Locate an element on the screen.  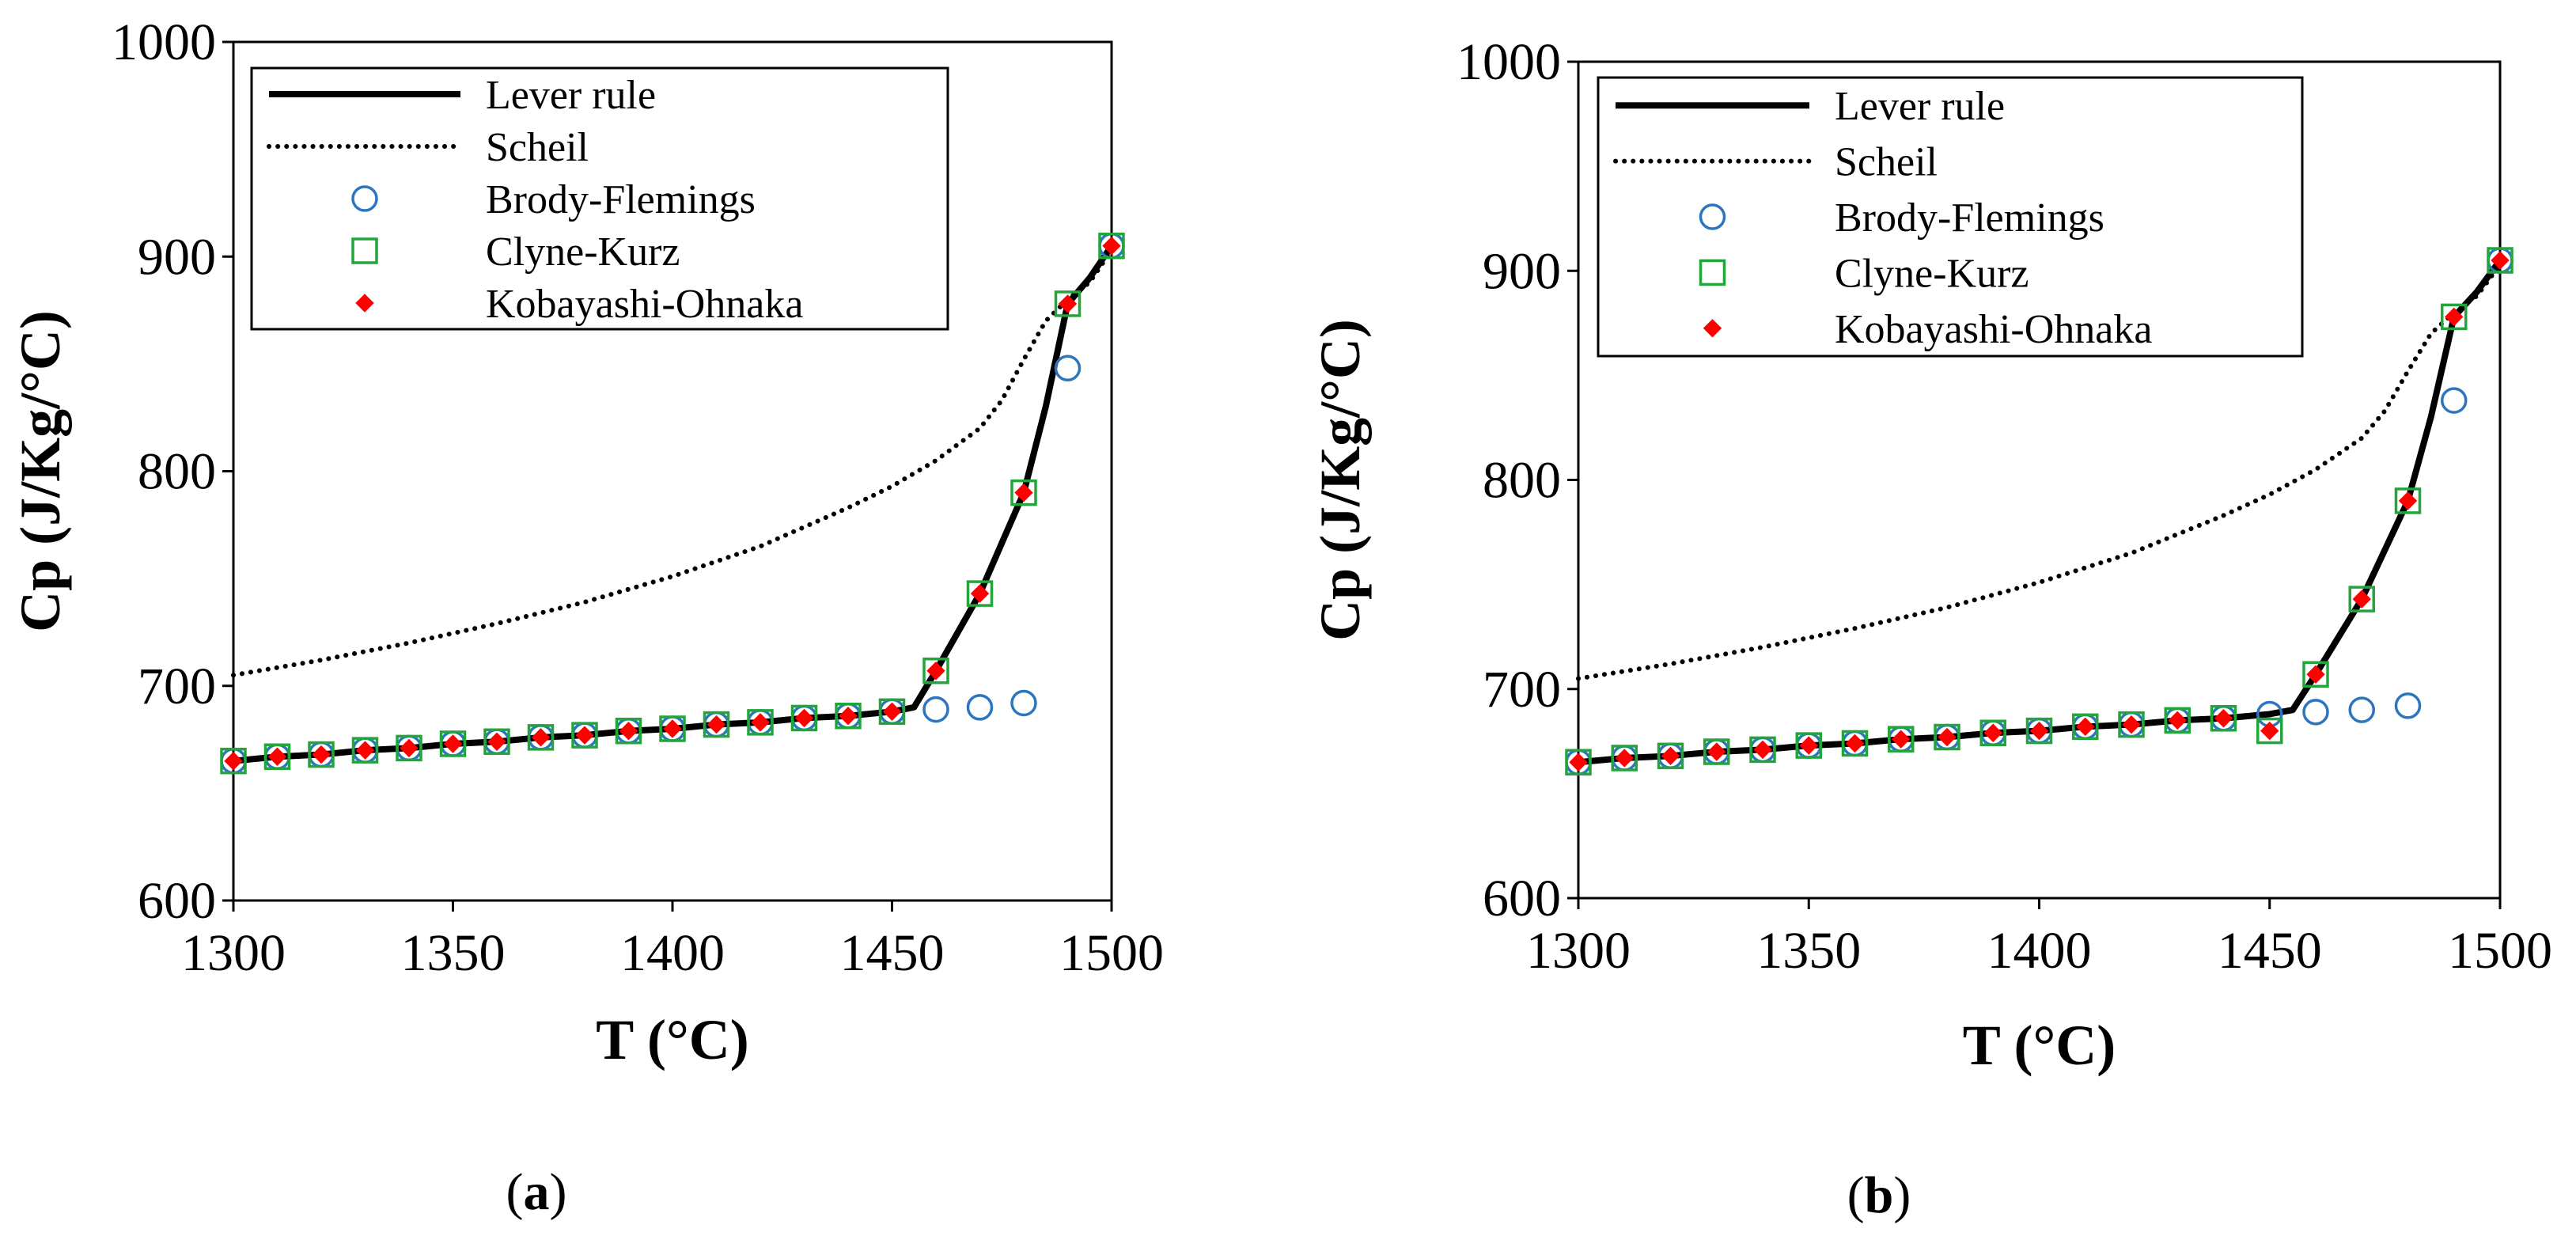
chart-b-series-scheil is located at coordinates (2039, 471).